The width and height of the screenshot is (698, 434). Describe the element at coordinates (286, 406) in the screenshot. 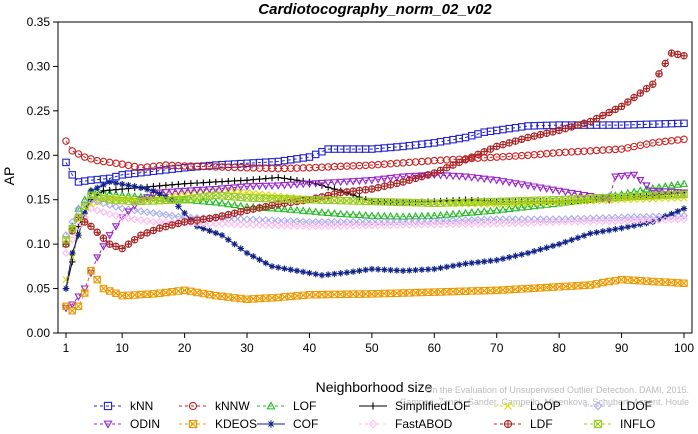

I see `legend-item-lof: LOF` at that location.